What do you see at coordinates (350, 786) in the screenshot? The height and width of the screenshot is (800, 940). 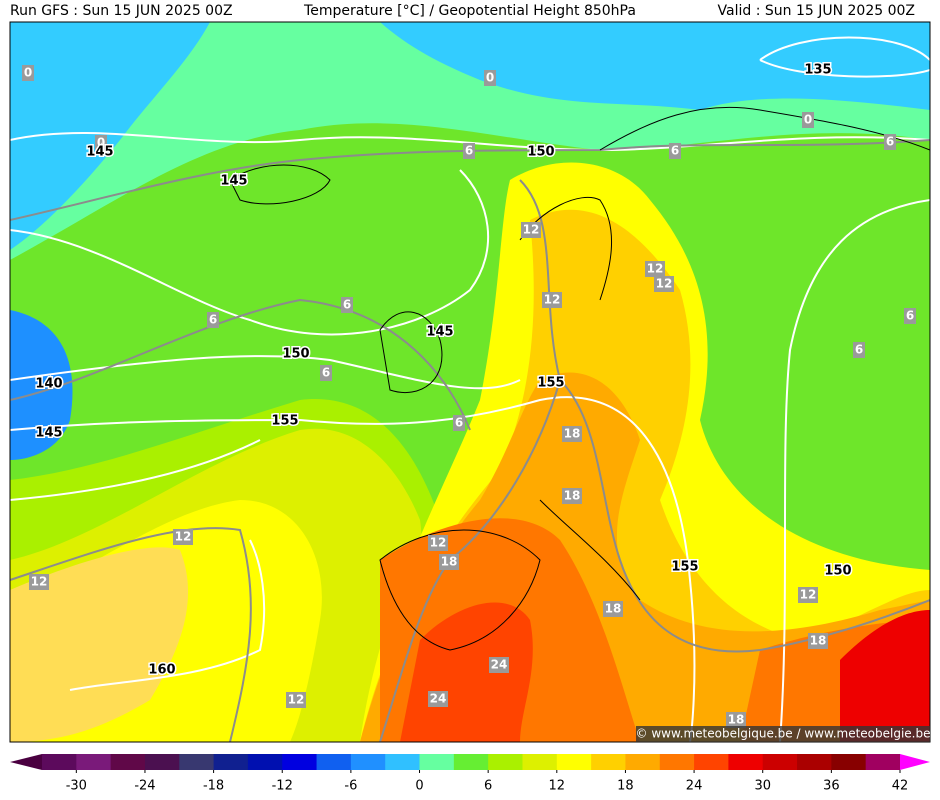 I see `colorbar-tick-label: -6` at bounding box center [350, 786].